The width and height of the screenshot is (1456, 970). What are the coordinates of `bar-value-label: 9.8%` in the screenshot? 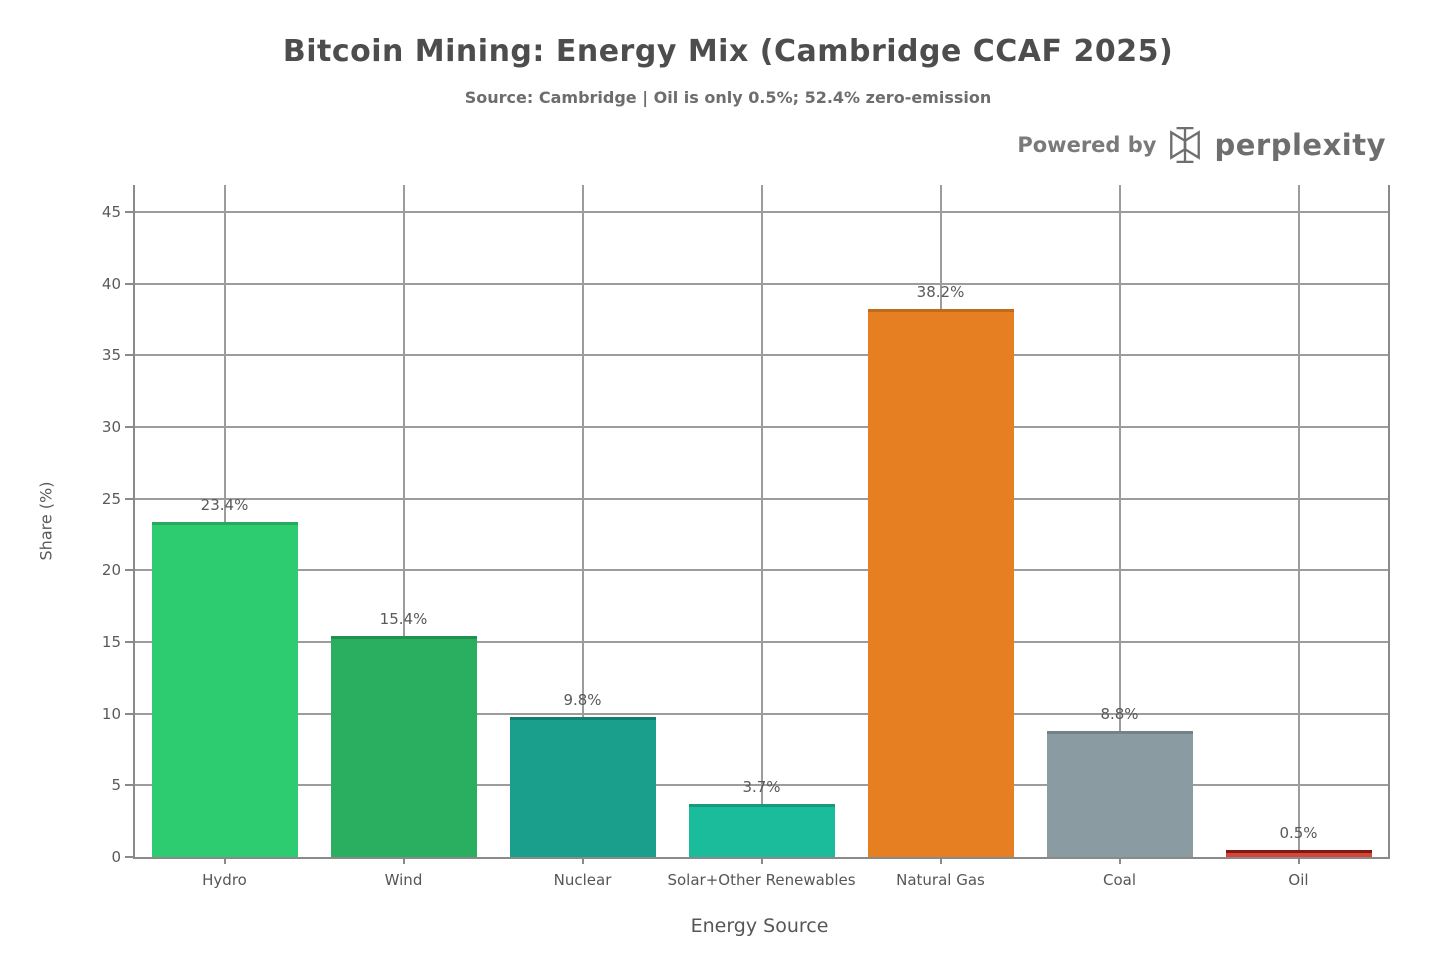 It's located at (582, 699).